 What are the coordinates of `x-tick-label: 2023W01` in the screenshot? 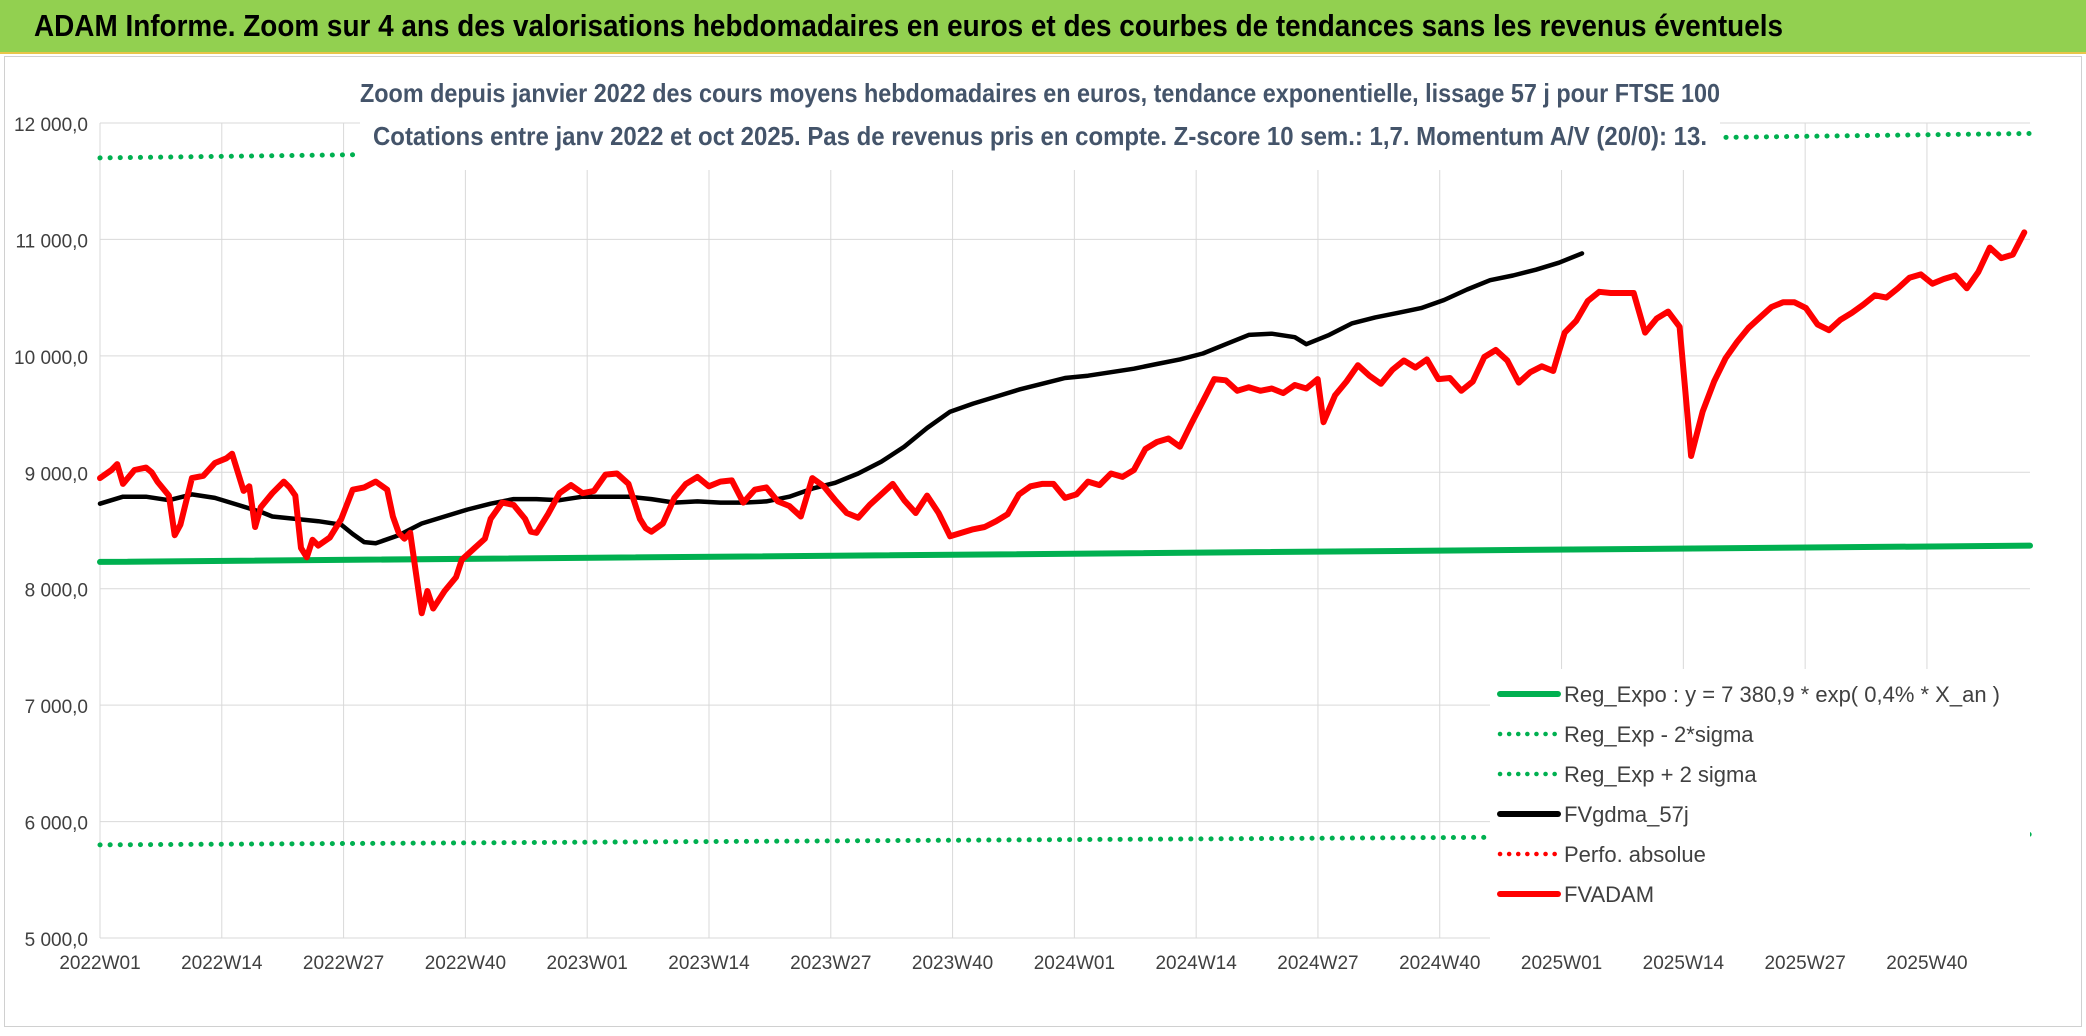 It's located at (587, 963).